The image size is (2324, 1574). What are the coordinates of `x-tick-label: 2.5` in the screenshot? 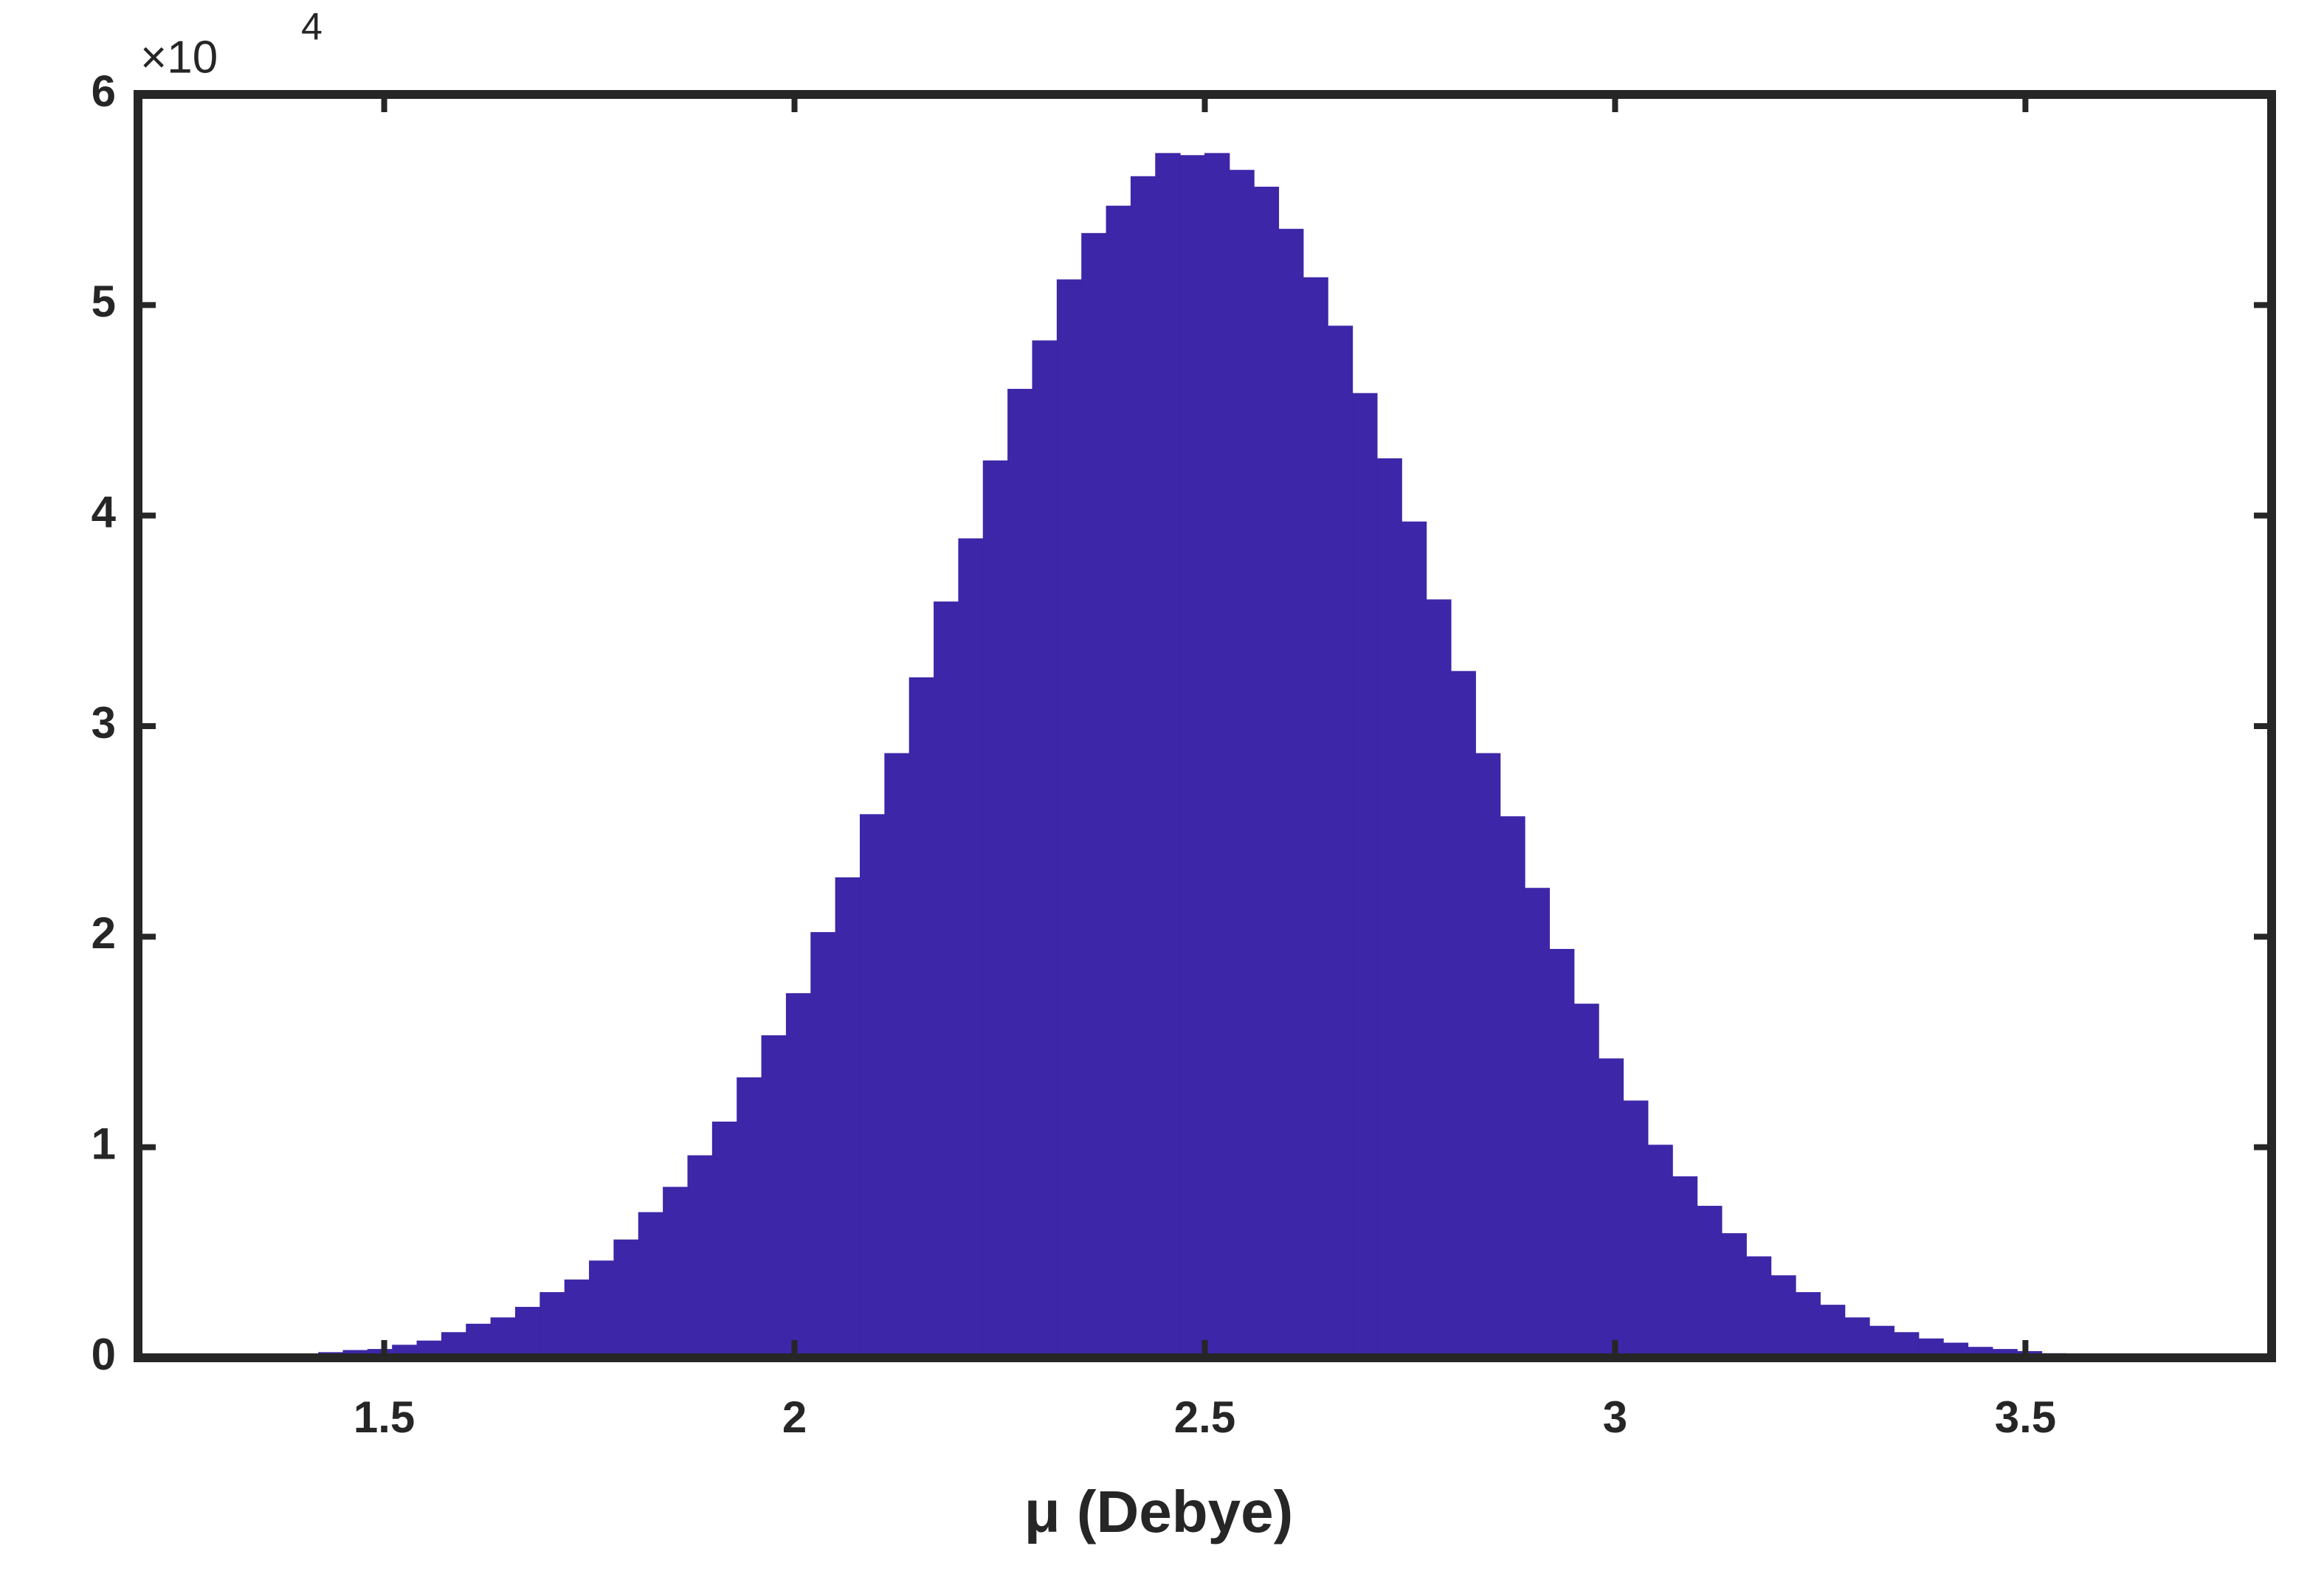 It's located at (1204, 1417).